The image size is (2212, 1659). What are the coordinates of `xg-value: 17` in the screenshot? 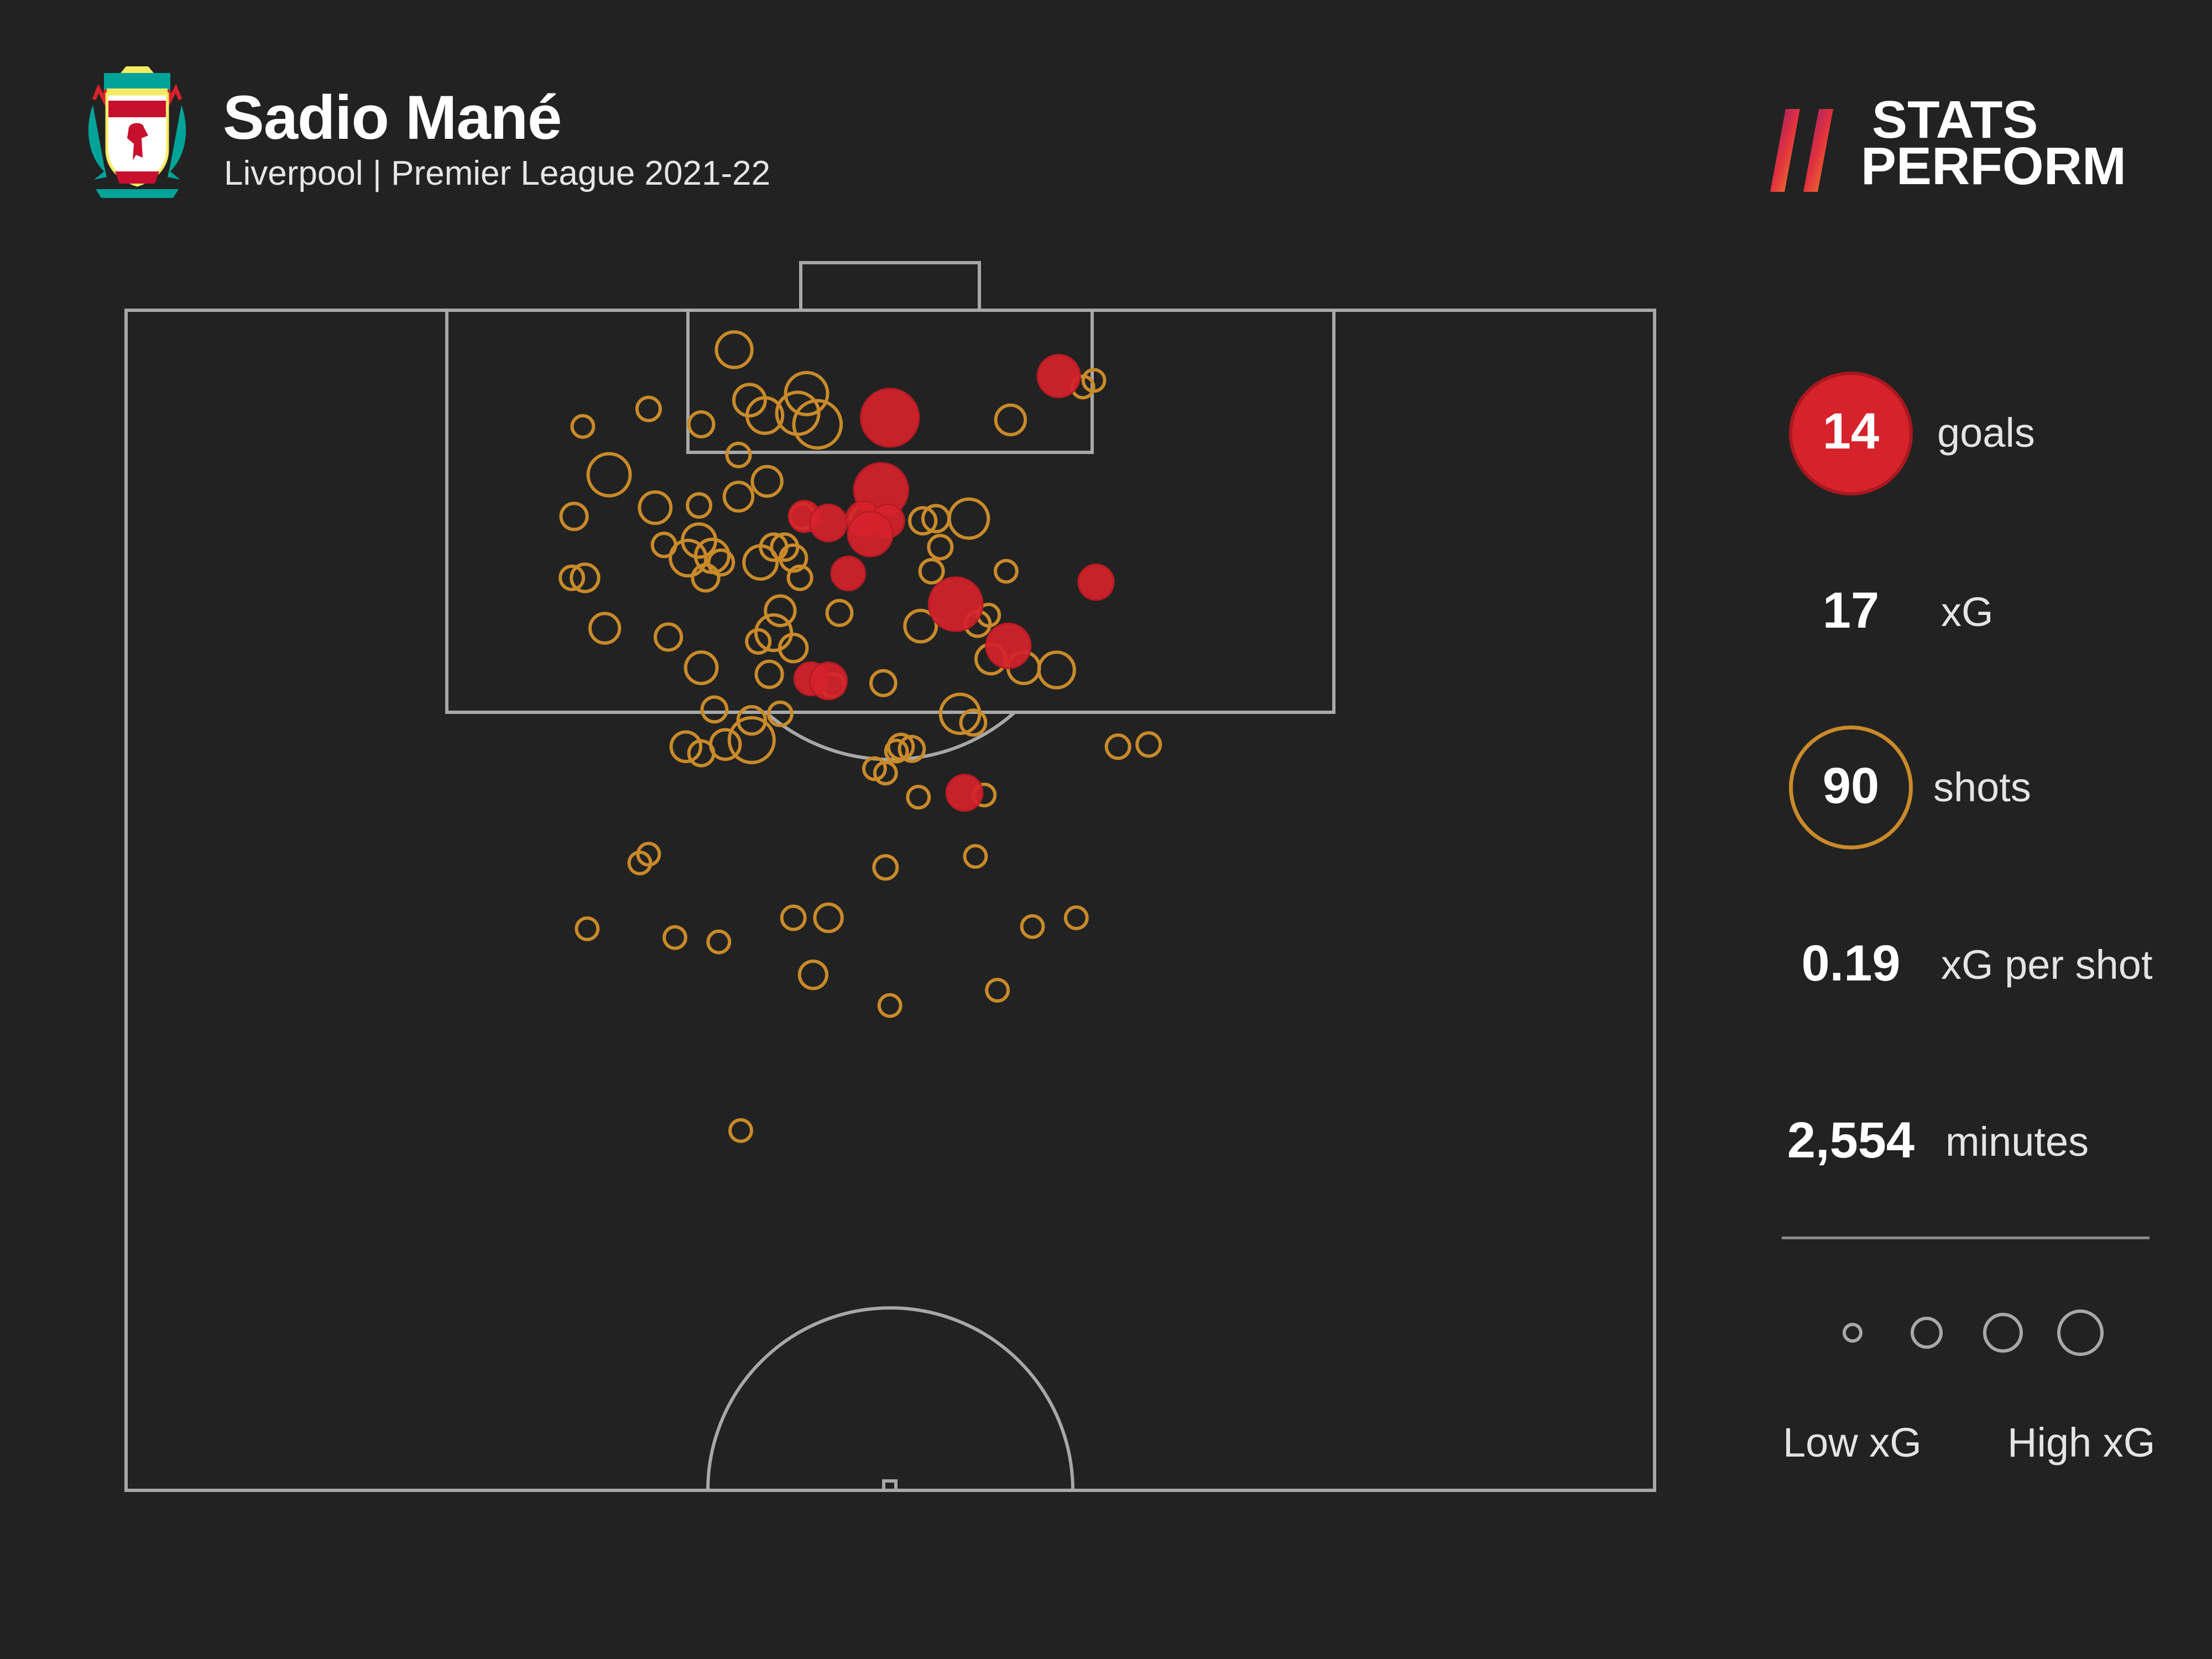 It's located at (1851, 611).